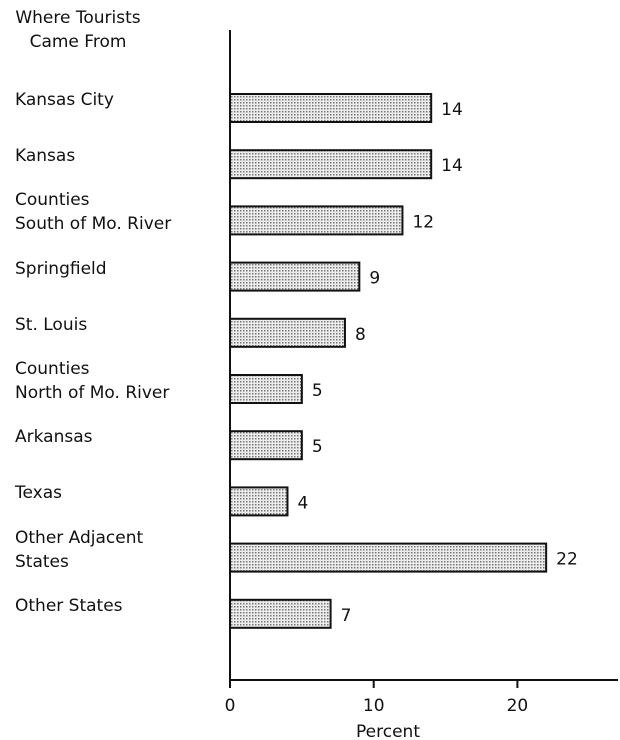 This screenshot has width=620, height=740. I want to click on category-label: Counties South of Mo. River, so click(93, 212).